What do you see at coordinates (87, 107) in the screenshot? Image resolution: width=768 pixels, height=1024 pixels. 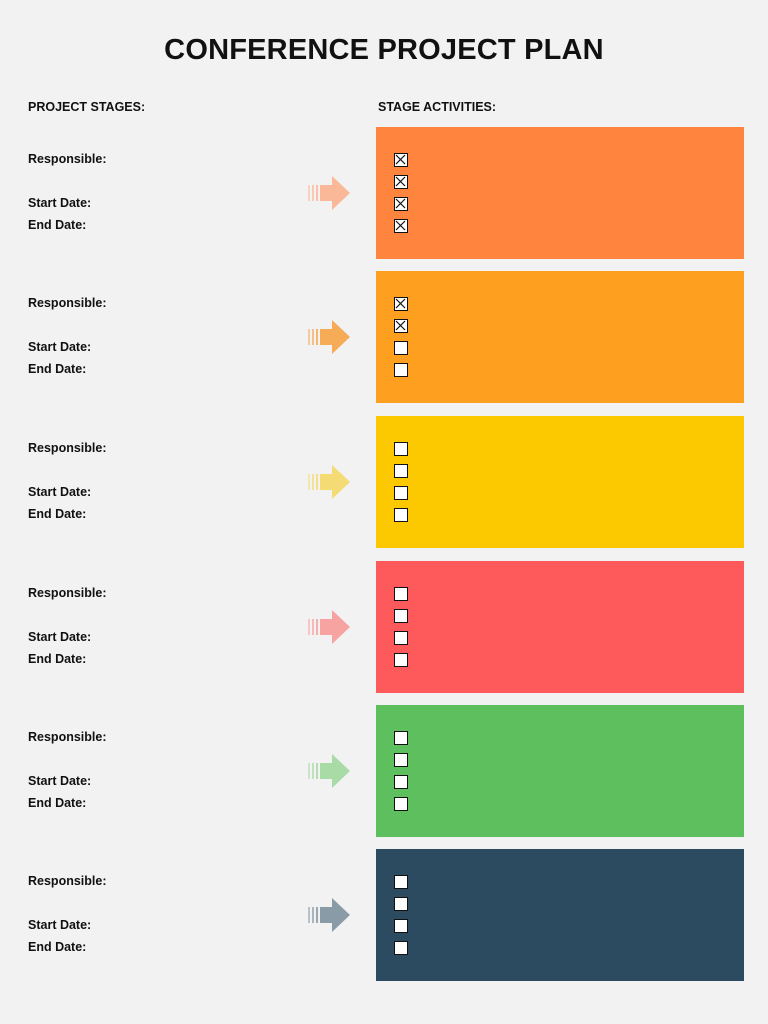 I see `project-stages-header: PROJECT STAGES:` at bounding box center [87, 107].